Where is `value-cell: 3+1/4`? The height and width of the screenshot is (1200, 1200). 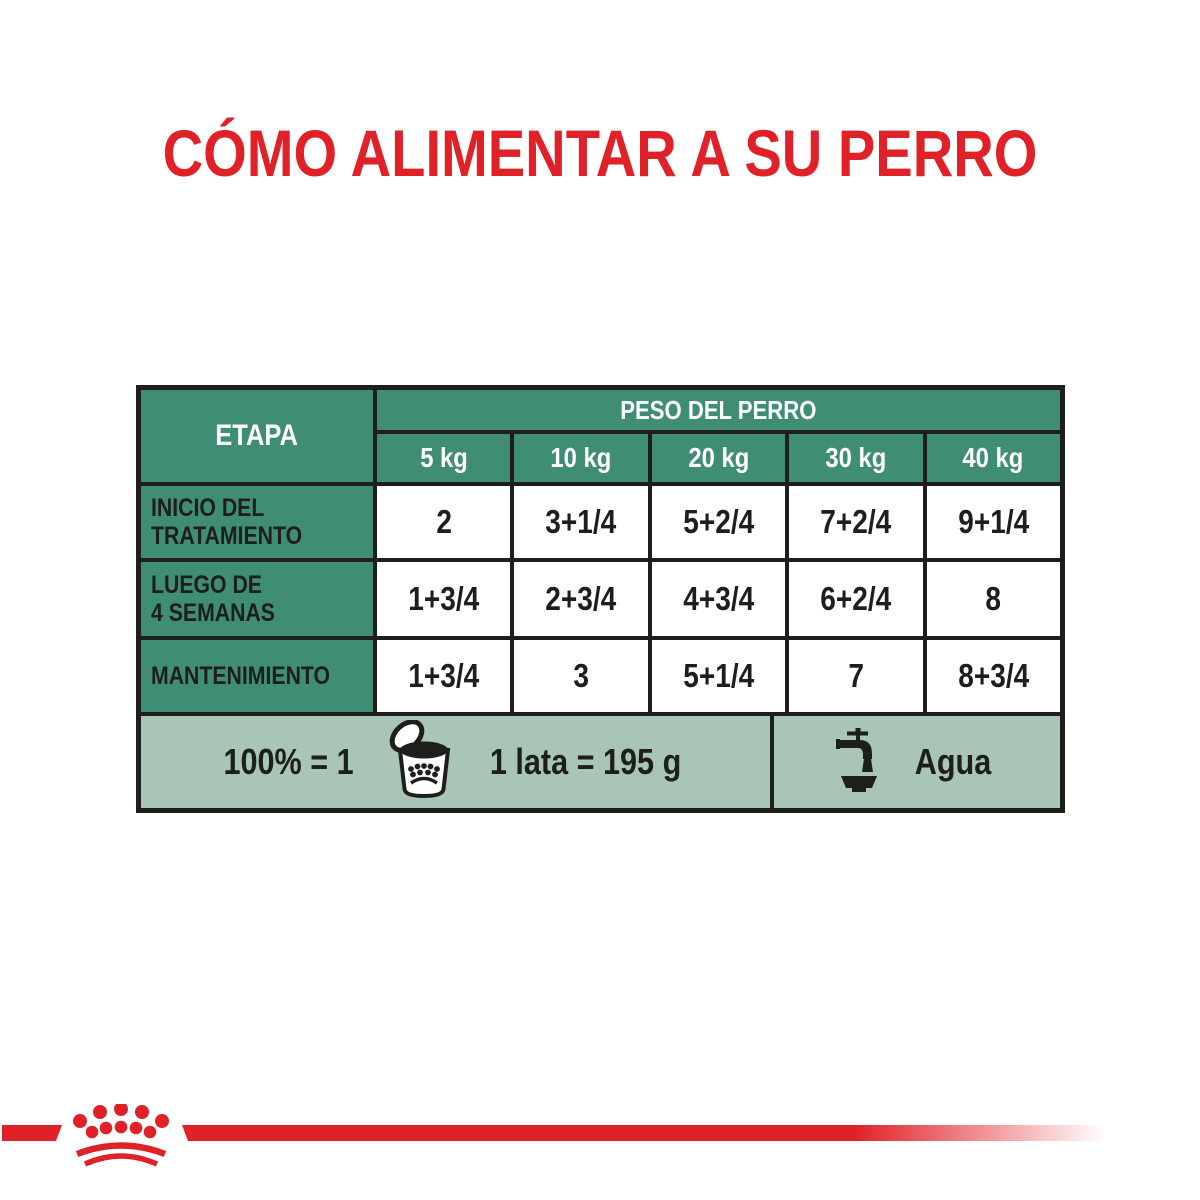 value-cell: 3+1/4 is located at coordinates (581, 522).